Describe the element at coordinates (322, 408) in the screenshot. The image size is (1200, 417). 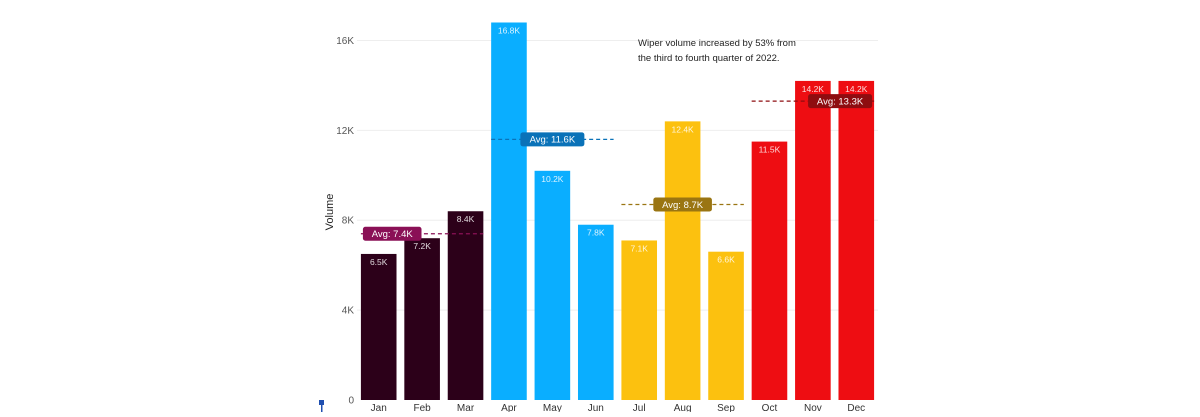
I see `corner-marker-stem` at that location.